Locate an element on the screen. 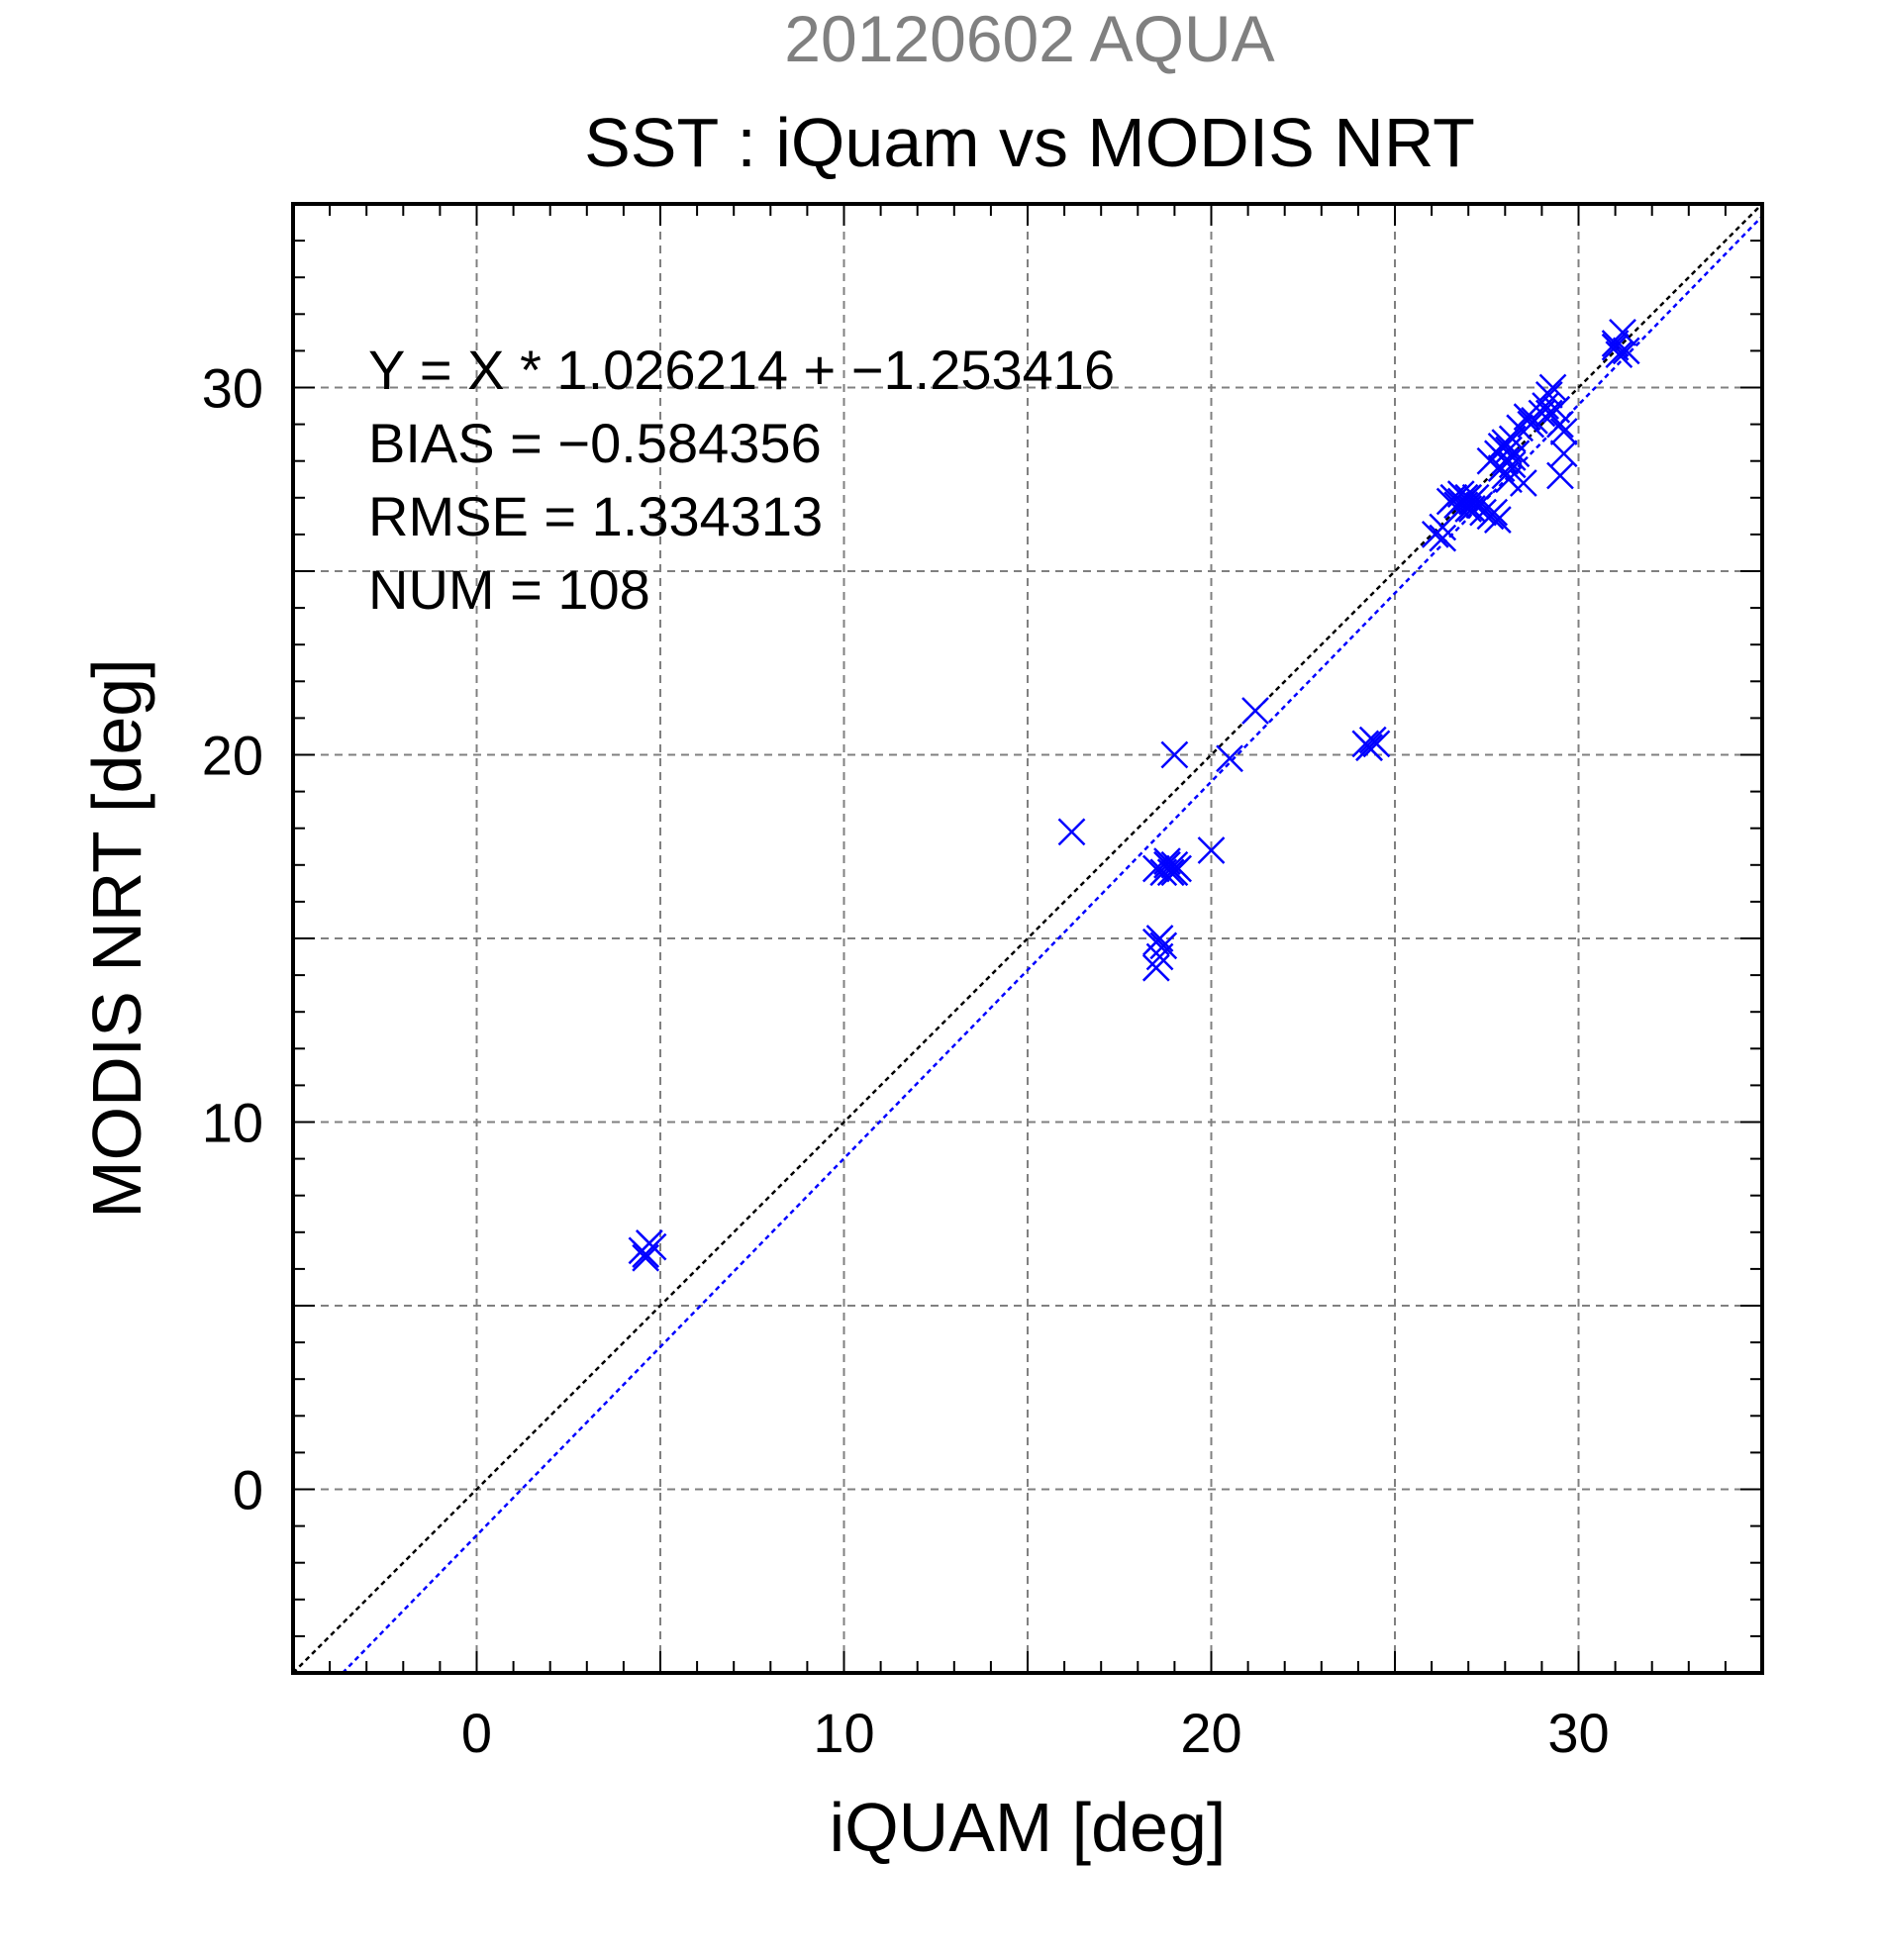 The image size is (1881, 1960). y-tick-label: 20 is located at coordinates (233, 756).